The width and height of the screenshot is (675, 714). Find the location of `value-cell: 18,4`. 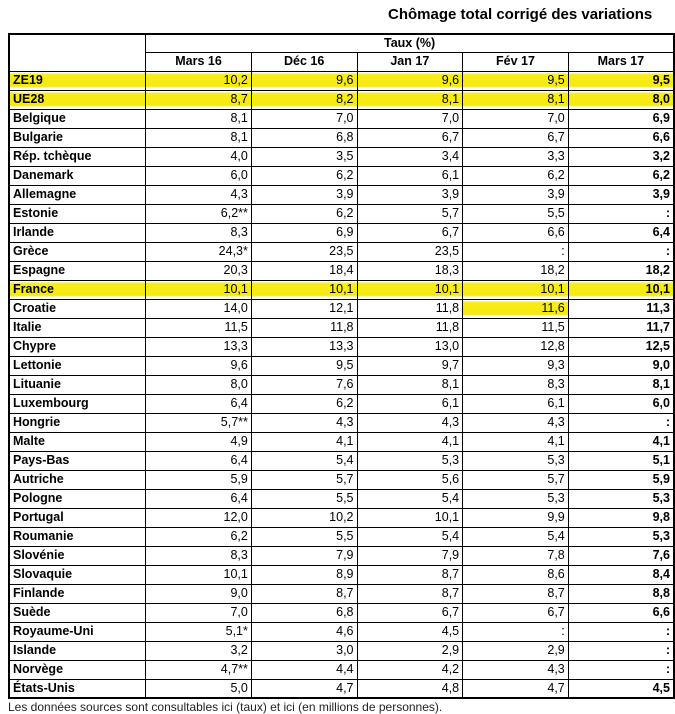

value-cell: 18,4 is located at coordinates (304, 270).